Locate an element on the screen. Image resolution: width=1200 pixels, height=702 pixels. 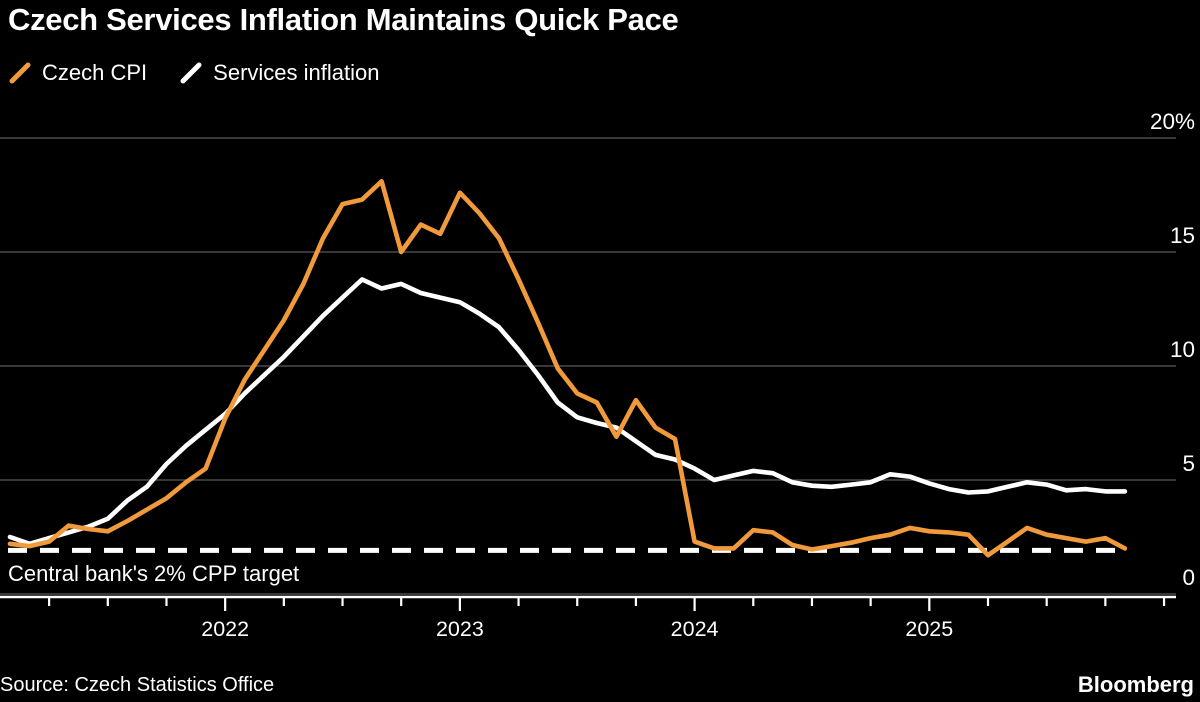
y-axis-label: 5 is located at coordinates (1188, 463).